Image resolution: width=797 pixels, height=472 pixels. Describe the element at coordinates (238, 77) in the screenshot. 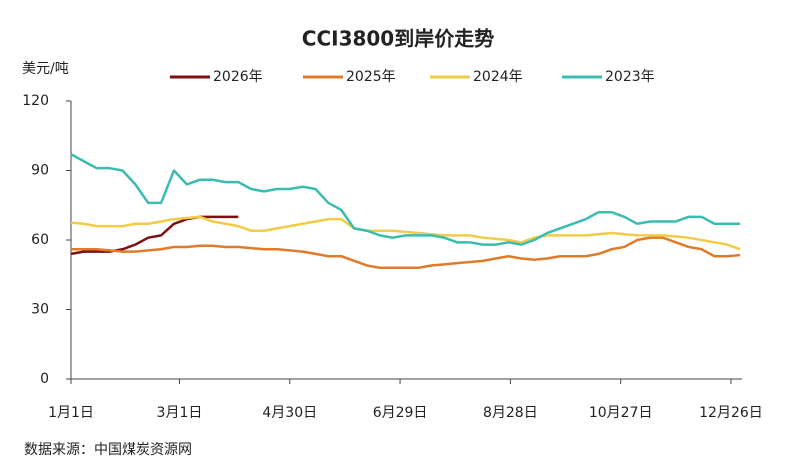

I see `legend-label: 2026年` at that location.